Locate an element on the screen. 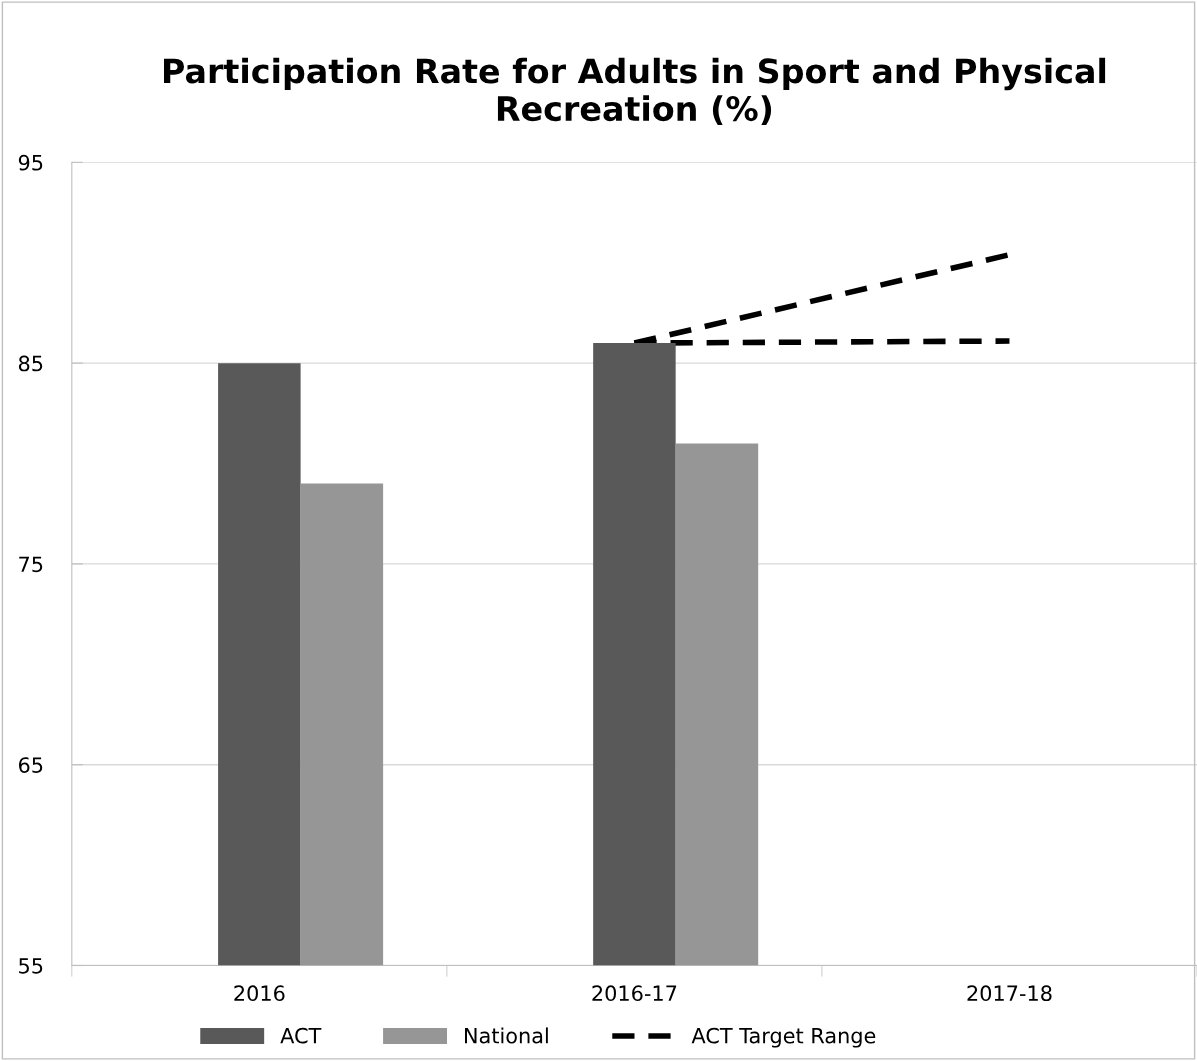 The height and width of the screenshot is (1061, 1197). chart-title: Participation Rate for Adults in Sport and Physical Recreation (%) is located at coordinates (635, 91).